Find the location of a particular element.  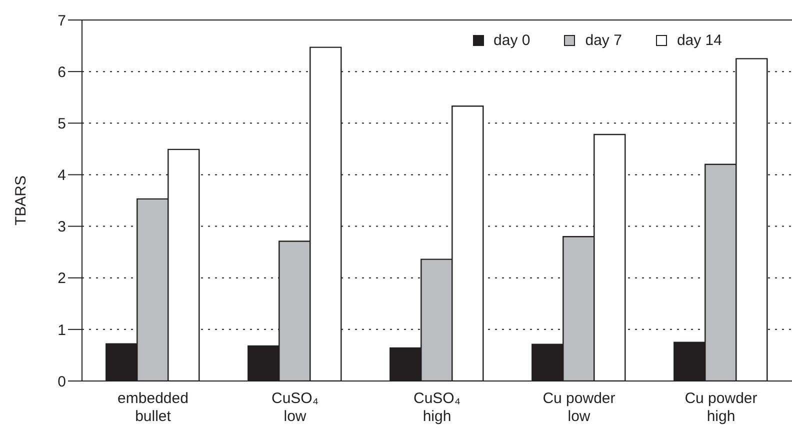

y-tick-label: 0 is located at coordinates (62, 381).